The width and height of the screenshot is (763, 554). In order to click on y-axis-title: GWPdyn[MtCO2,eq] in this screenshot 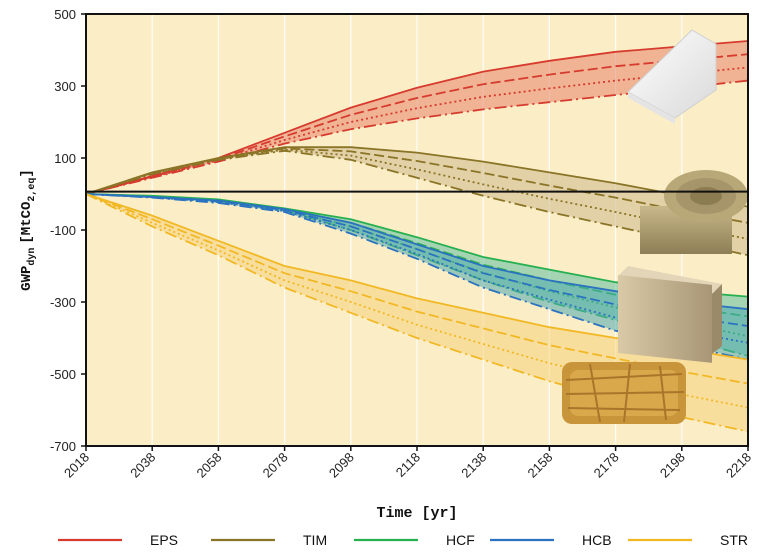, I will do `click(28, 230)`.